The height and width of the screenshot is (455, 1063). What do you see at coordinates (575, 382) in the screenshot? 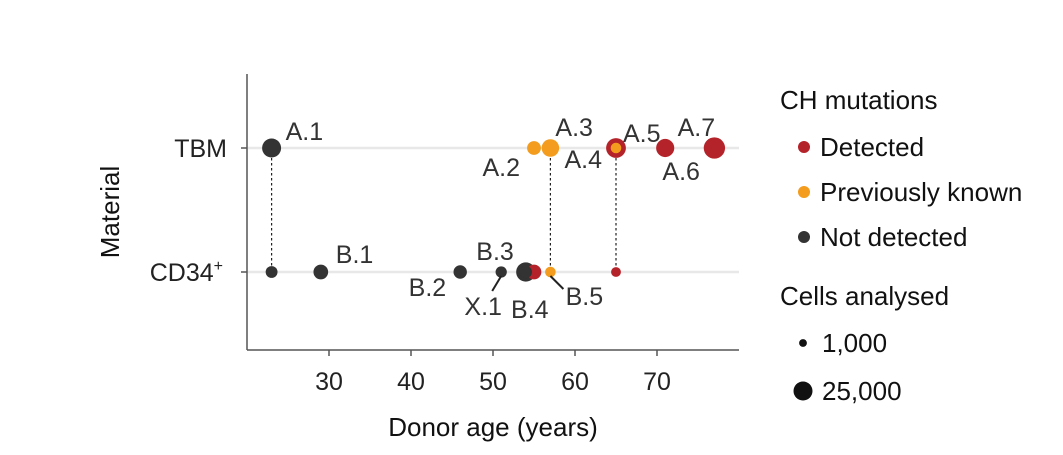
I see `x-tick-label: 60` at bounding box center [575, 382].